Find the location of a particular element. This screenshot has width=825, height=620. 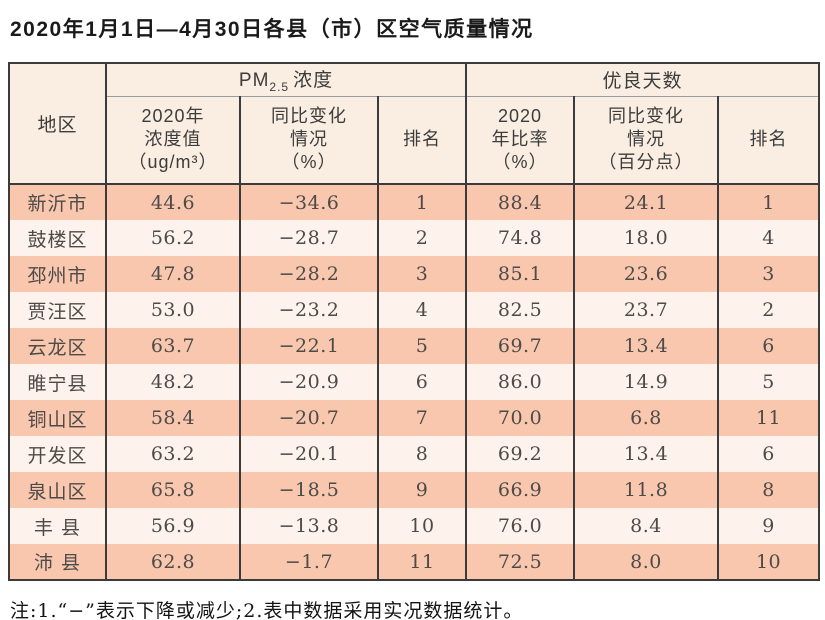

value-cell: 69.2 is located at coordinates (520, 454).